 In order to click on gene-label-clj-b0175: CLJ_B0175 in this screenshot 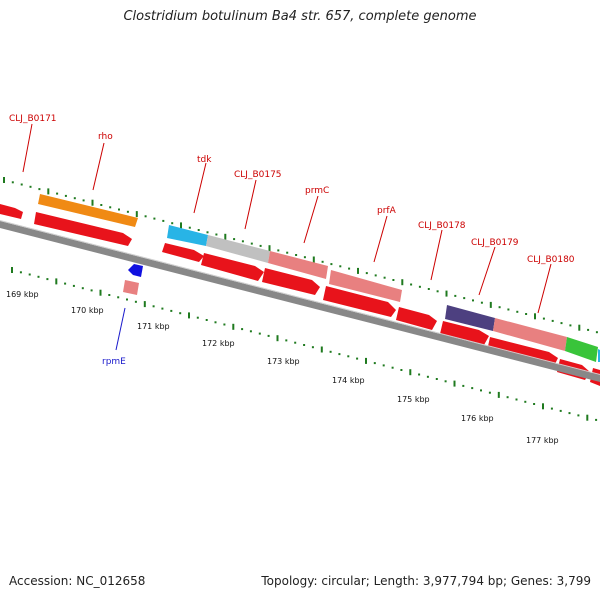, I will do `click(258, 175)`.